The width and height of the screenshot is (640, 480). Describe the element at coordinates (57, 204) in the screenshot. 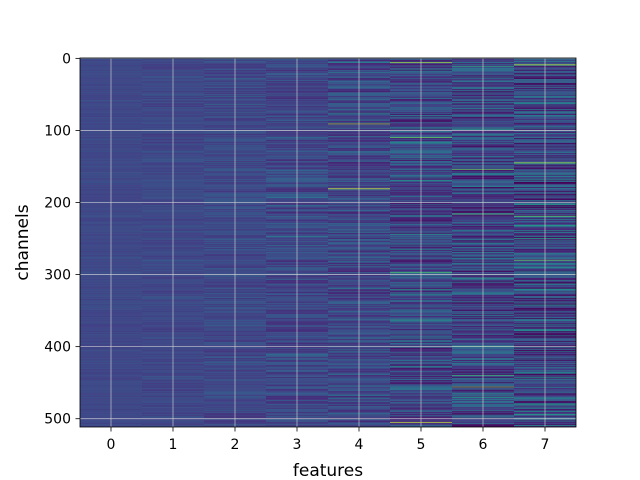

I see `y-tick-label: 200` at that location.